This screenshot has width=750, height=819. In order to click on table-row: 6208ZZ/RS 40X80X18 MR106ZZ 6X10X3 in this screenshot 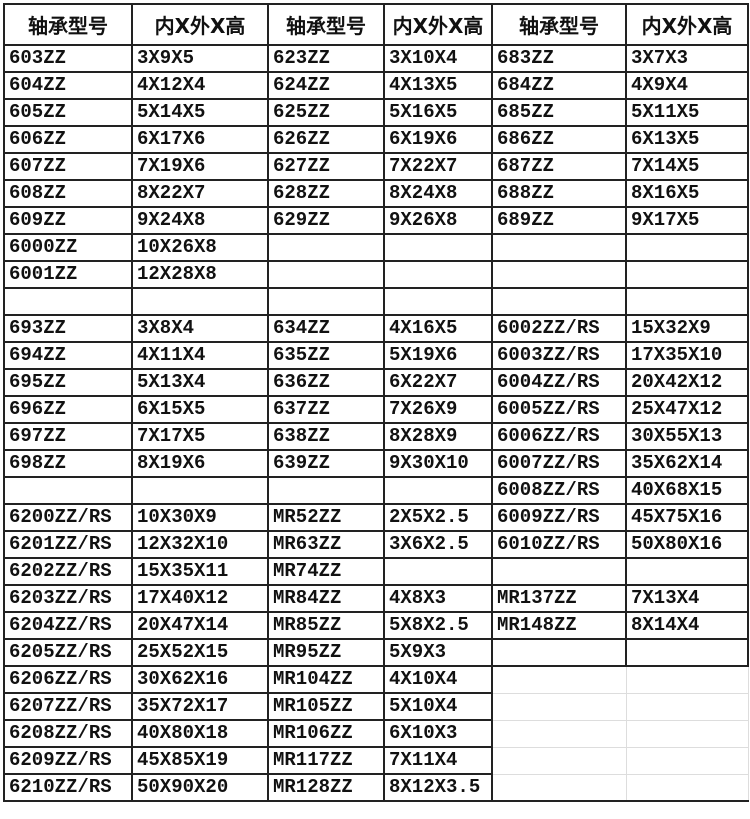, I will do `click(376, 733)`.